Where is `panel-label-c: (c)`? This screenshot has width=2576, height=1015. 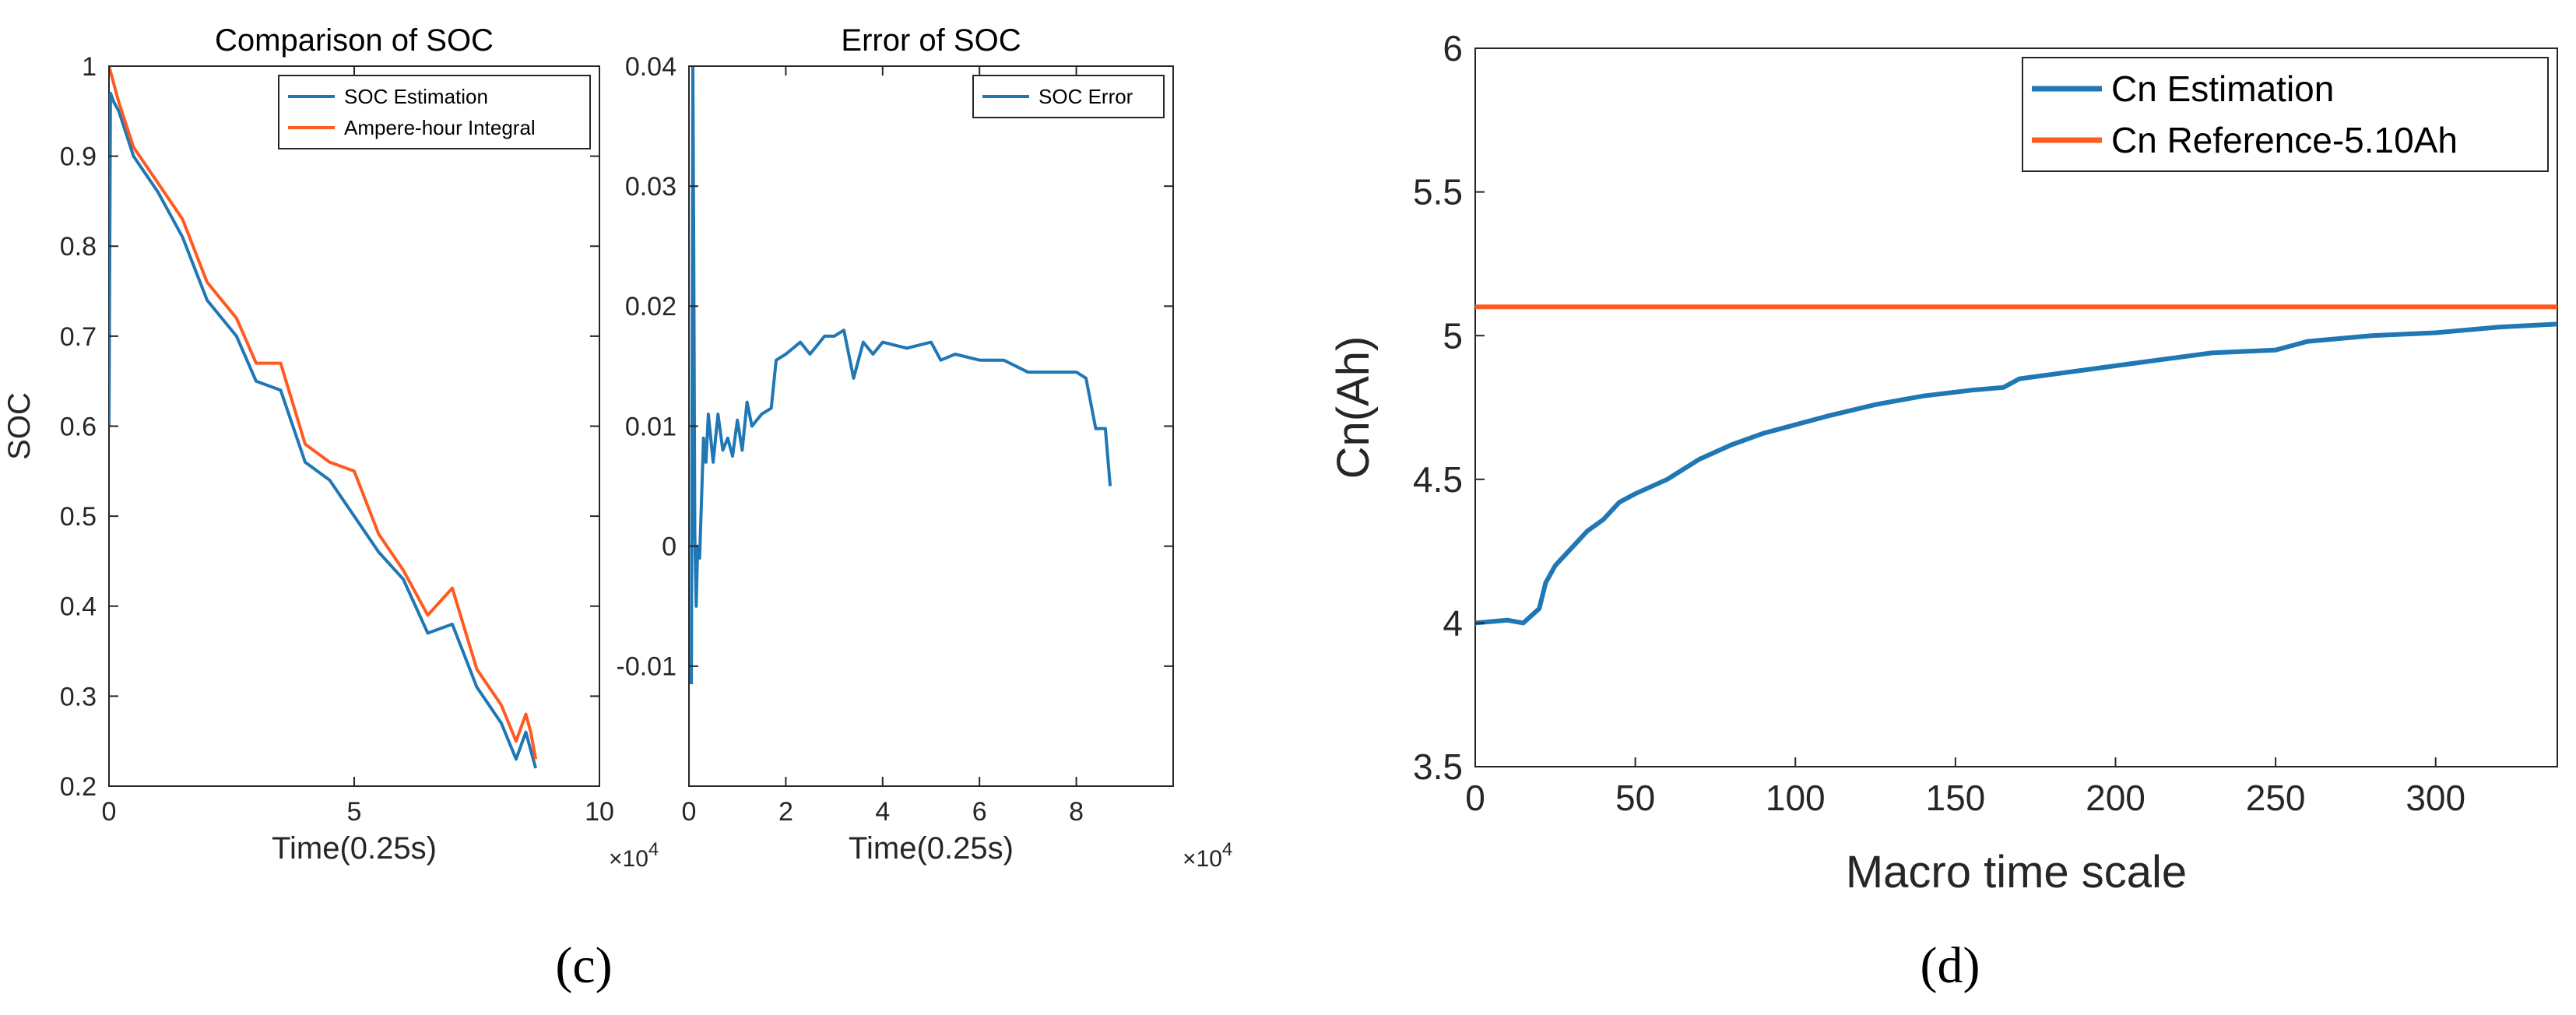
panel-label-c: (c) is located at coordinates (584, 965).